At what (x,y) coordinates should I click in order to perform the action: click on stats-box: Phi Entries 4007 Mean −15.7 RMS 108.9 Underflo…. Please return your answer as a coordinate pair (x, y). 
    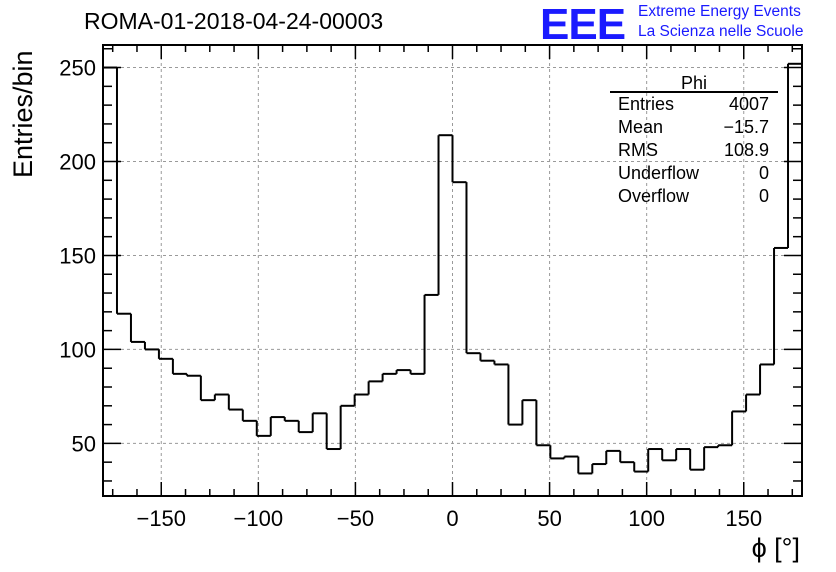
    Looking at the image, I should click on (694, 139).